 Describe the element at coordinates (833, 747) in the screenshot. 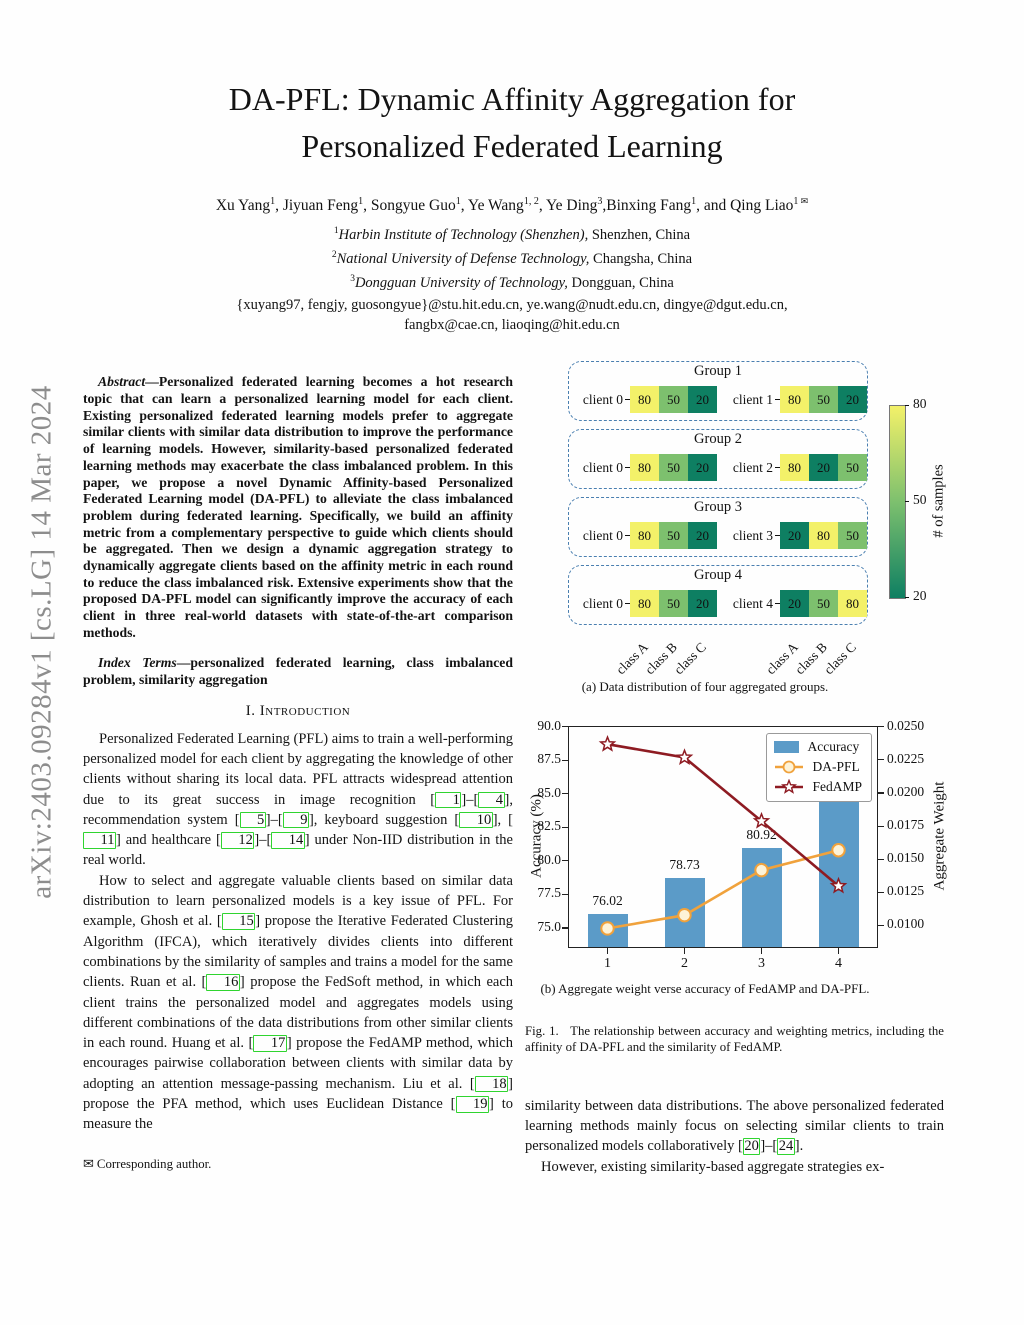

I see `legend-label: Accuracy` at that location.